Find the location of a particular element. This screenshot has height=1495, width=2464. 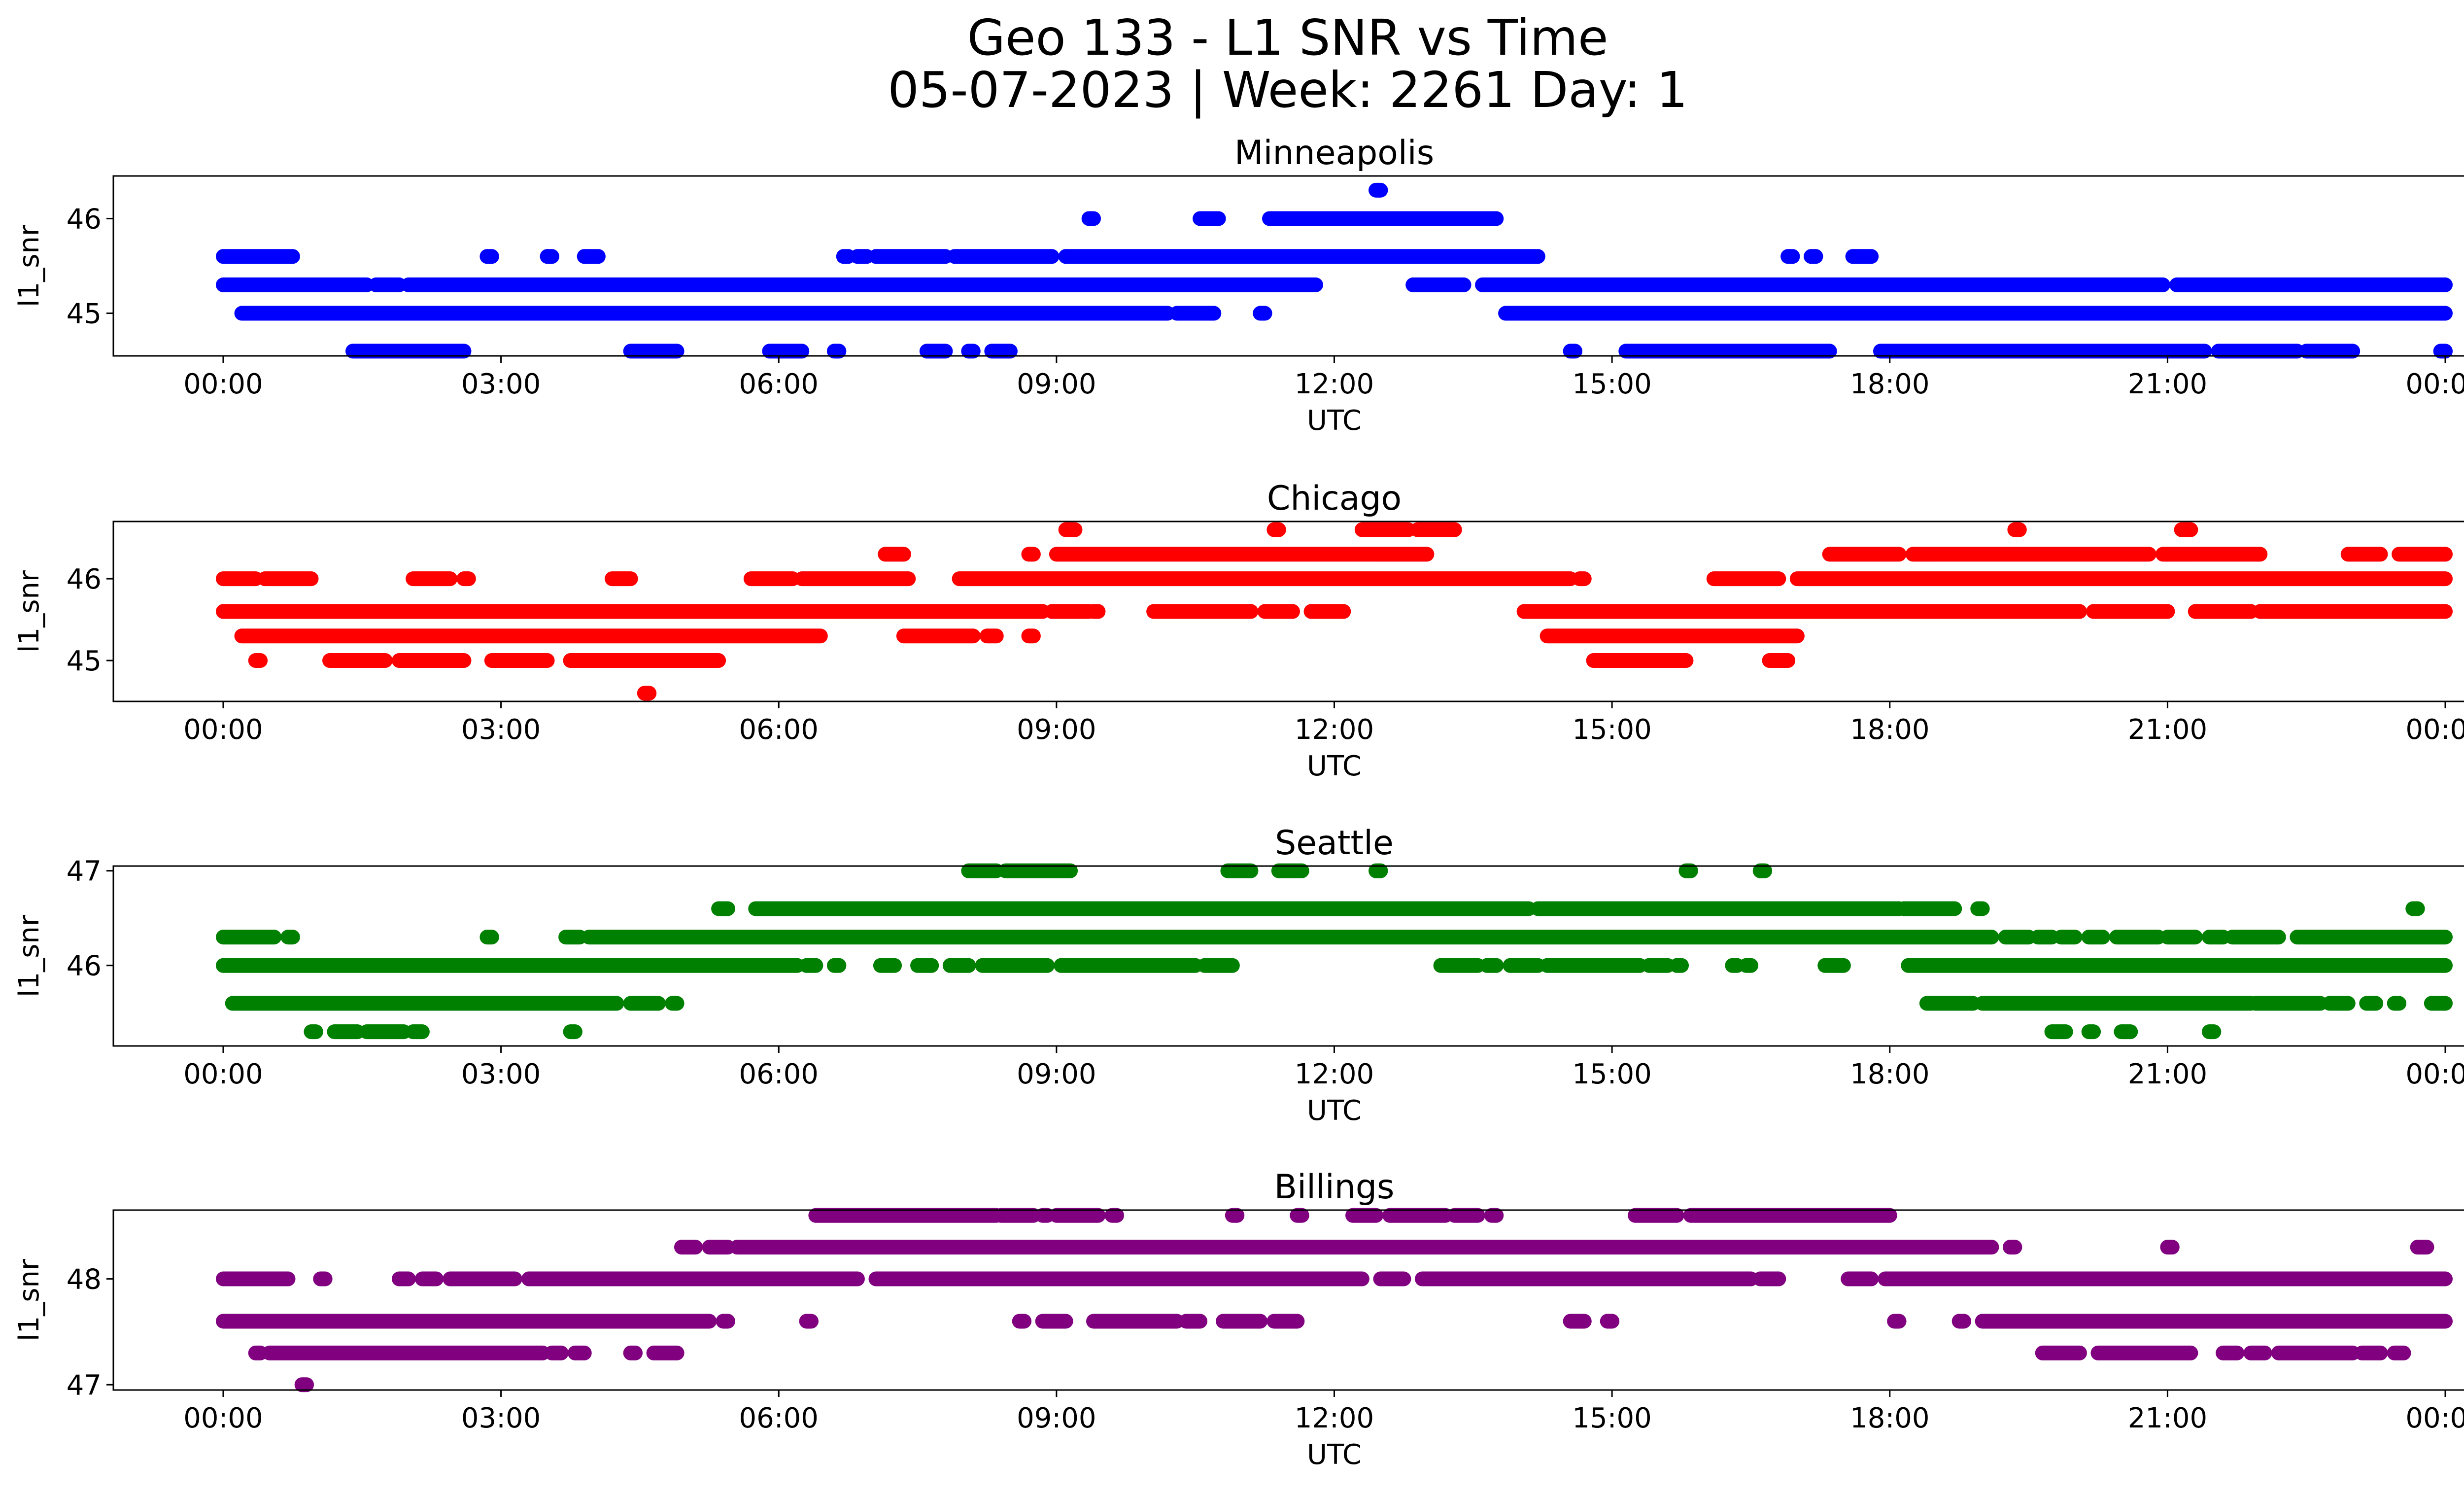

y-tick-label: 48 is located at coordinates (84, 1280).